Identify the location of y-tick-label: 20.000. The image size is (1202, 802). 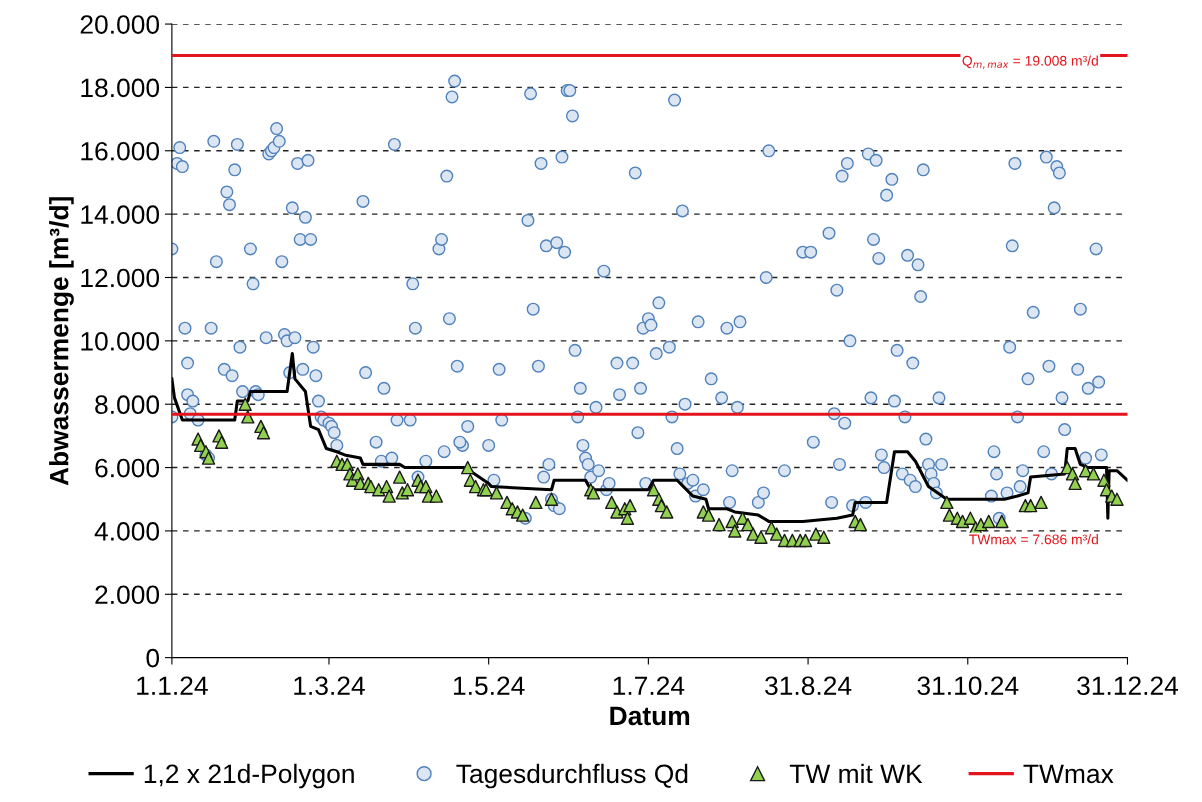
(120, 24).